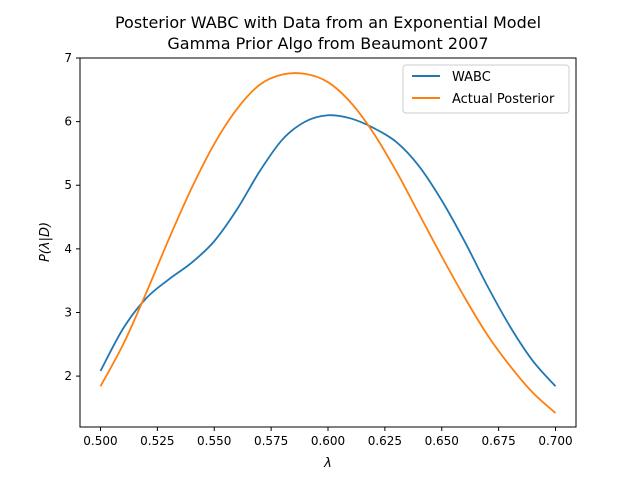 The height and width of the screenshot is (480, 640). I want to click on x-tick-label: 0.625, so click(385, 441).